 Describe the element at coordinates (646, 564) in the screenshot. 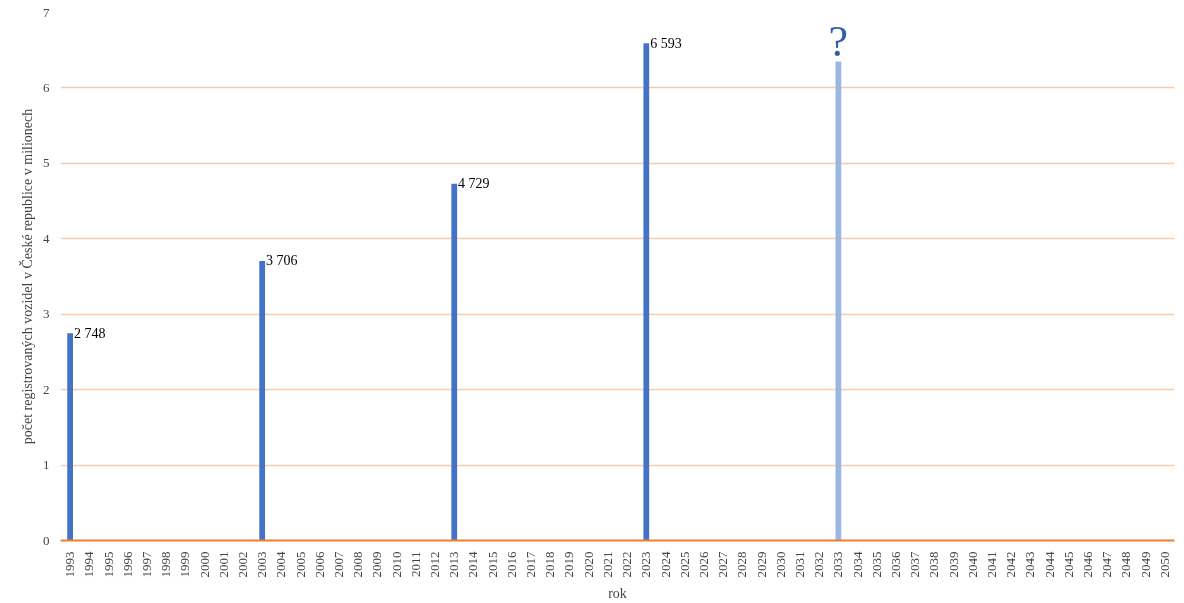

I see `x-tick-label: 2023` at that location.